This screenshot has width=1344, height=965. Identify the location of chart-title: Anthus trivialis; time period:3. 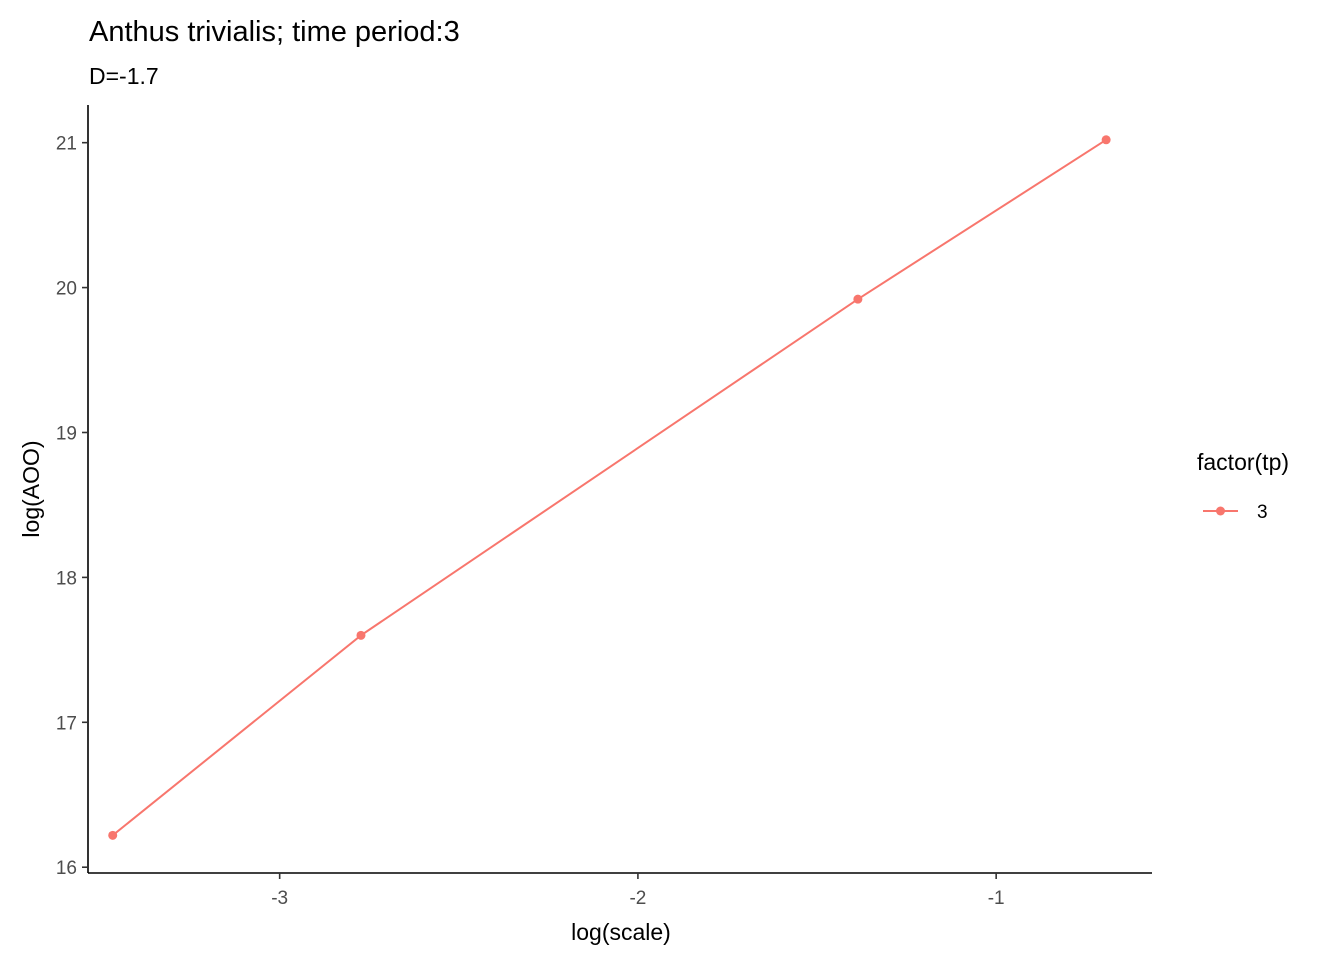
(274, 32).